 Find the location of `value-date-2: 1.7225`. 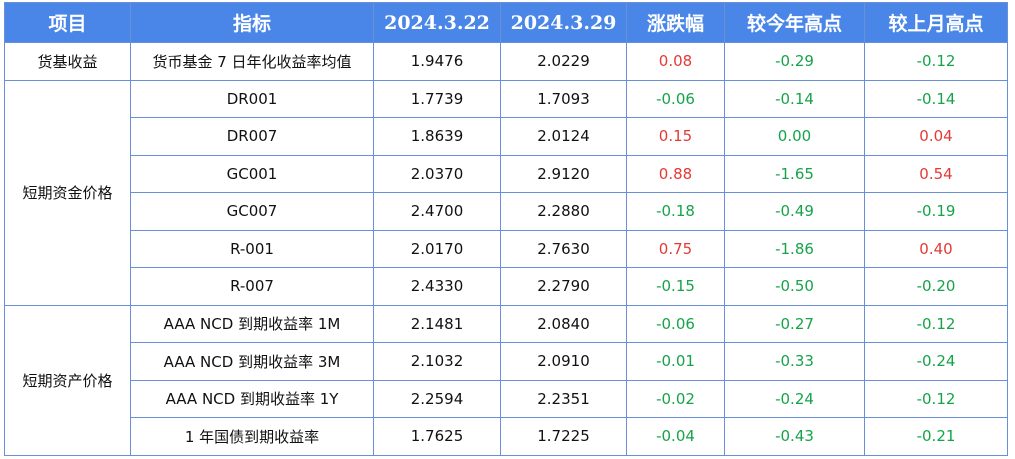

value-date-2: 1.7225 is located at coordinates (563, 436).